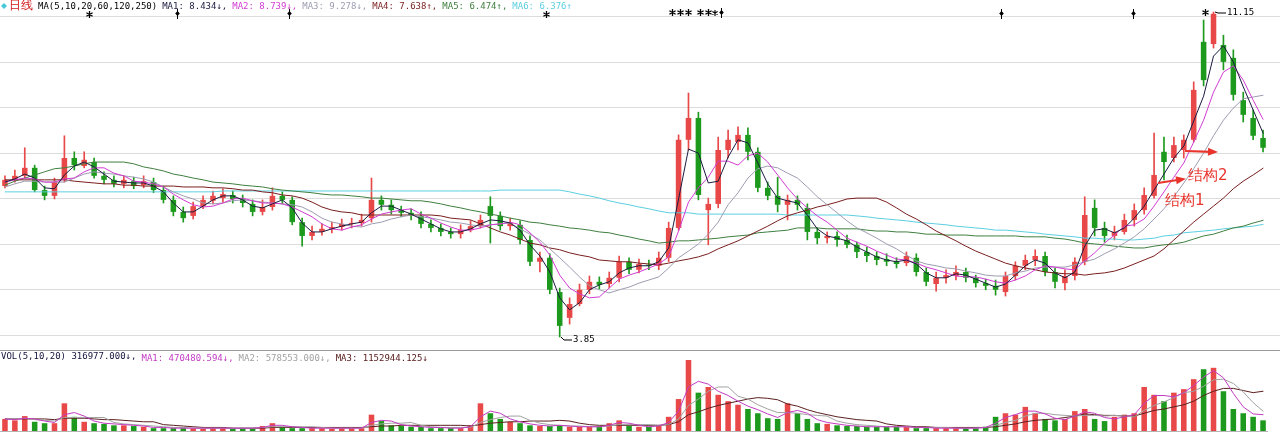  What do you see at coordinates (1241, 12) in the screenshot?
I see `annotation: 11.15` at bounding box center [1241, 12].